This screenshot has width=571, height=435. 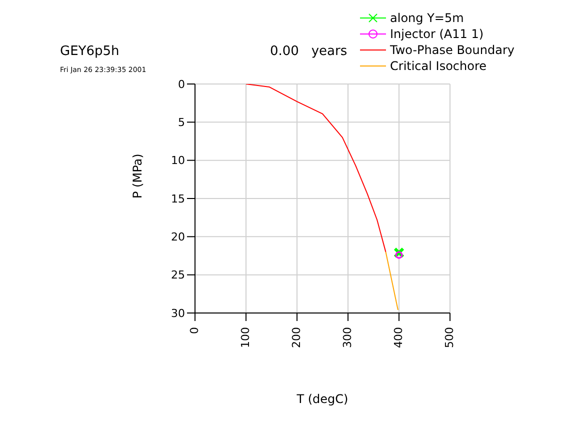 I want to click on x-tick-label: 500, so click(x=449, y=337).